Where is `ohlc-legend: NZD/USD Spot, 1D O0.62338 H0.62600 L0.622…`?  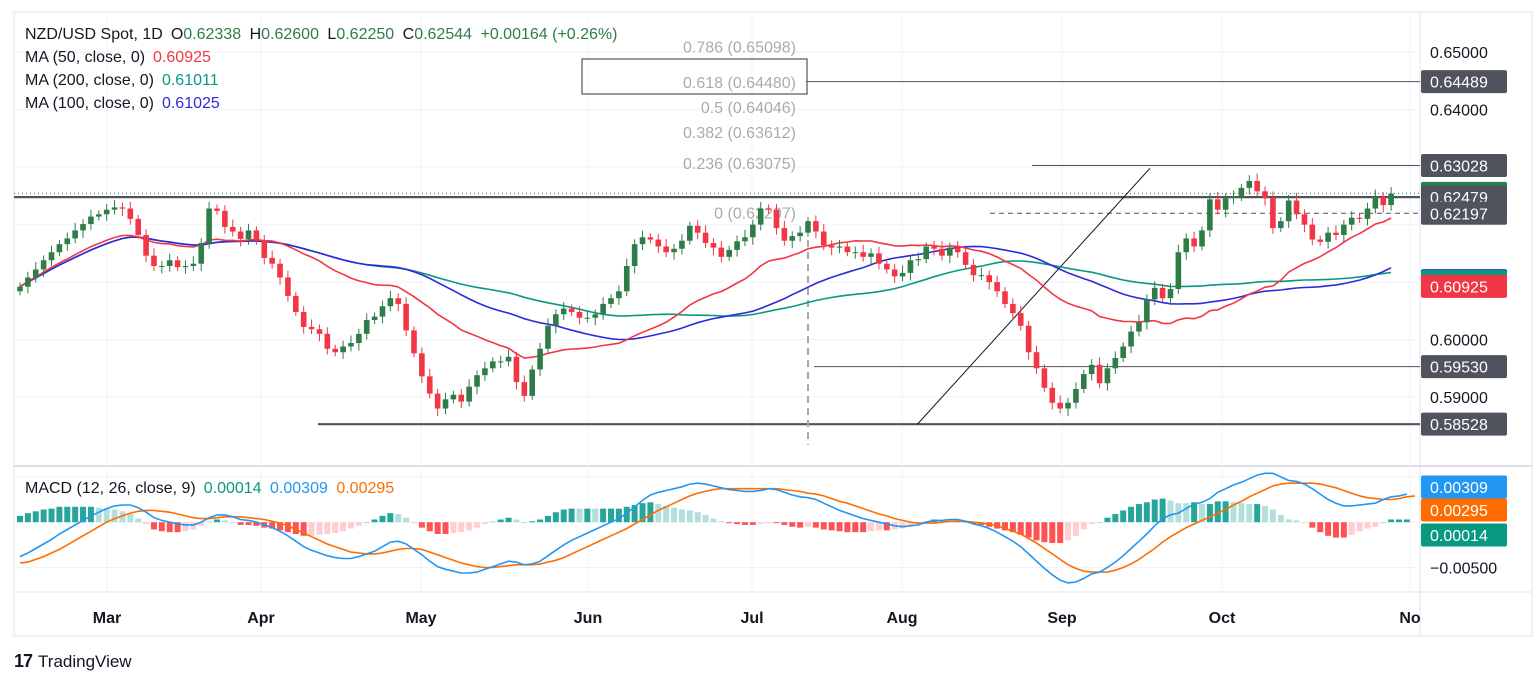
ohlc-legend: NZD/USD Spot, 1D O0.62338 H0.62600 L0.622… is located at coordinates (323, 35).